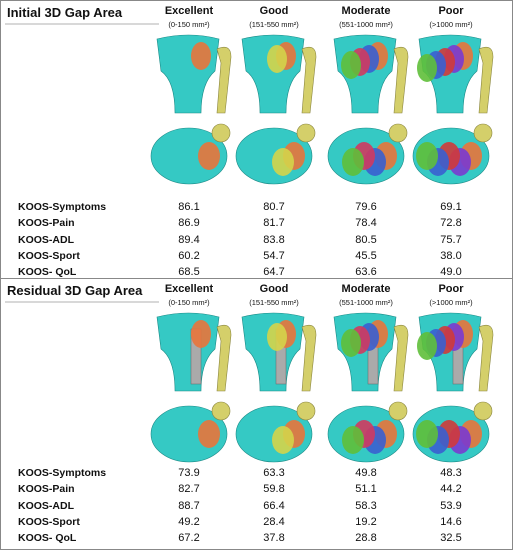 This screenshot has width=515, height=550. Describe the element at coordinates (189, 538) in the screenshot. I see `cell-value: 67.2` at that location.